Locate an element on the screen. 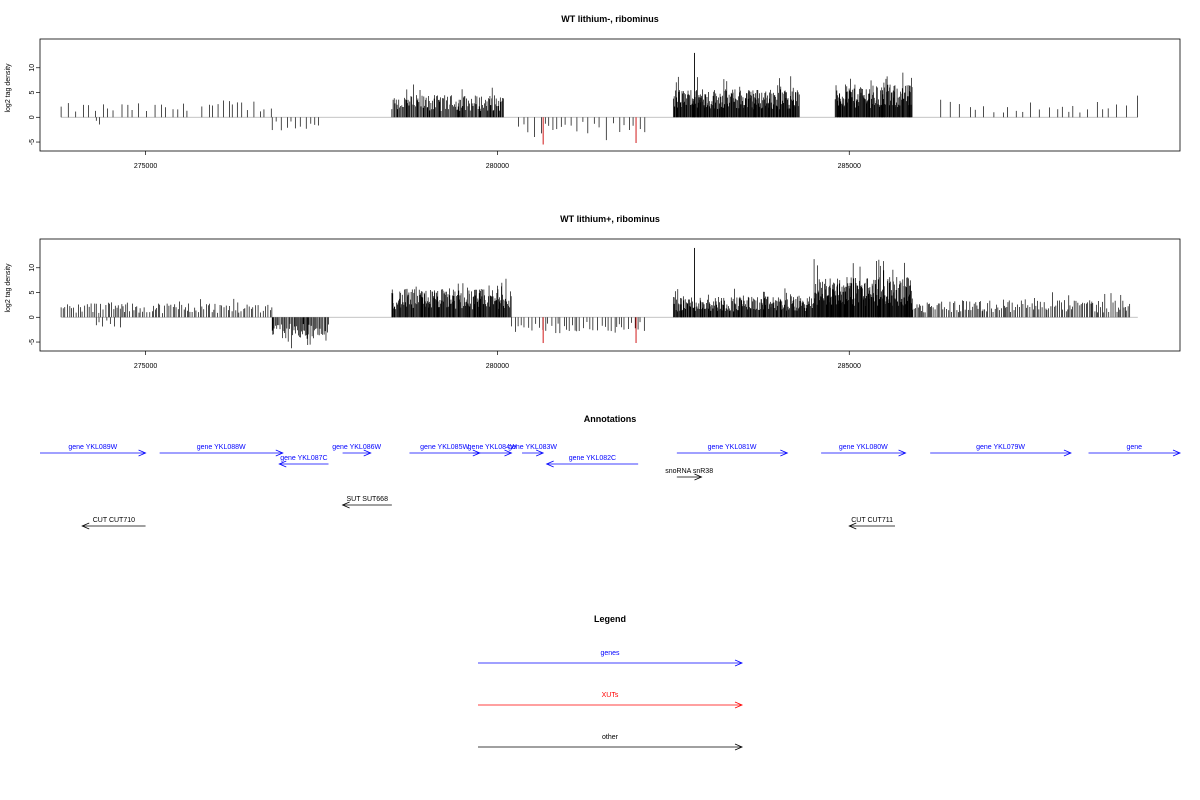 The image size is (1200, 800). annotation-feature: snoRNA snR38 is located at coordinates (689, 474).